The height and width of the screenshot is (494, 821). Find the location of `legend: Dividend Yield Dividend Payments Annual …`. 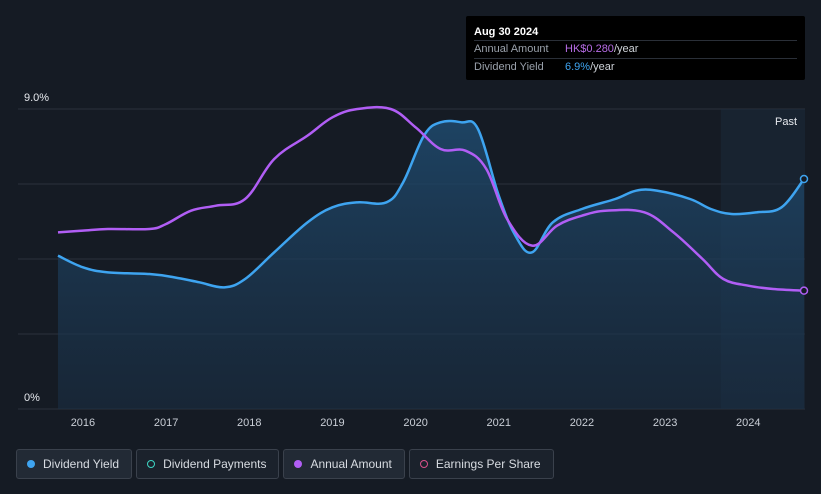

legend: Dividend Yield Dividend Payments Annual … is located at coordinates (285, 465).